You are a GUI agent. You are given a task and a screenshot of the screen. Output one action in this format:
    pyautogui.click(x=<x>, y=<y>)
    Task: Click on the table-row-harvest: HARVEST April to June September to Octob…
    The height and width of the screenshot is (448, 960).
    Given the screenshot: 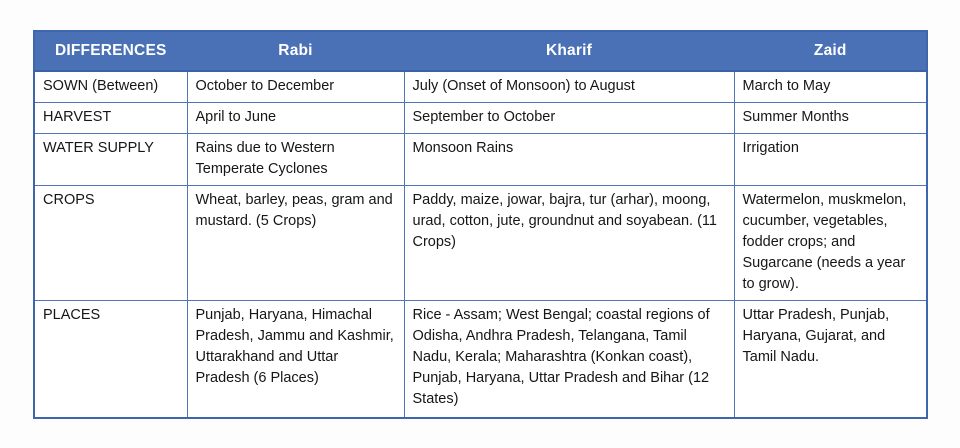 What is the action you would take?
    pyautogui.click(x=480, y=117)
    